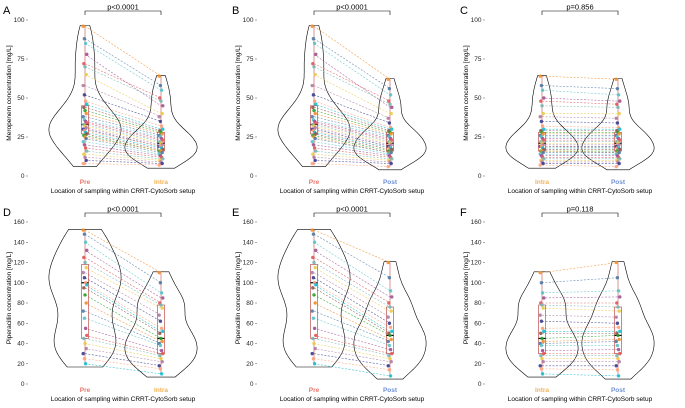 The width and height of the screenshot is (685, 408). I want to click on category-label-pre: Pre, so click(314, 390).